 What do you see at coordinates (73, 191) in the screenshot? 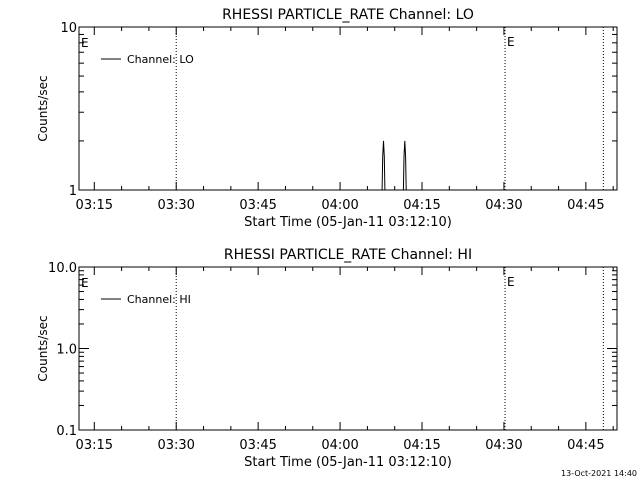
I see `y-tick-label: 1` at bounding box center [73, 191].